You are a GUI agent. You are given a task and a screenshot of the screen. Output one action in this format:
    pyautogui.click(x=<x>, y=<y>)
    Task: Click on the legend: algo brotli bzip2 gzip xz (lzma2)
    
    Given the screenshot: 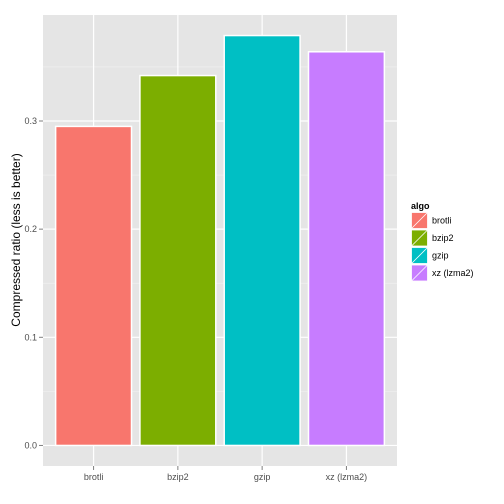 What is the action you would take?
    pyautogui.click(x=442, y=241)
    